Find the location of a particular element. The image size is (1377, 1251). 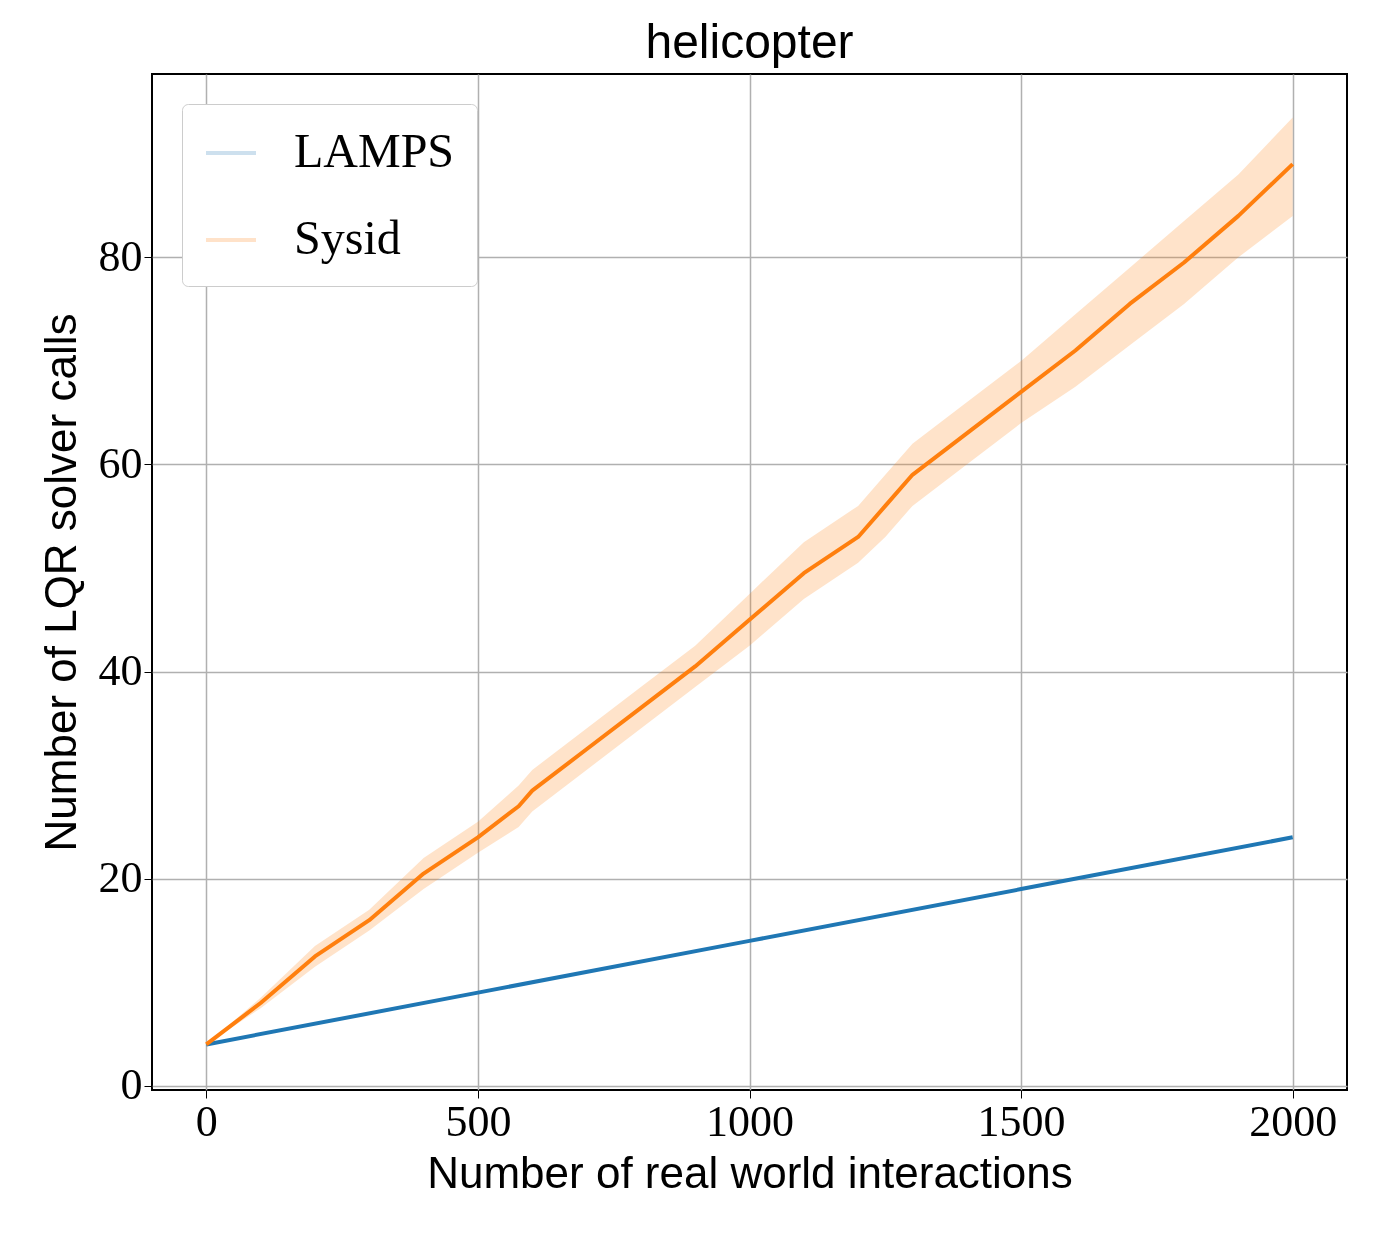

y-tick-label: 40 is located at coordinates (120, 671).